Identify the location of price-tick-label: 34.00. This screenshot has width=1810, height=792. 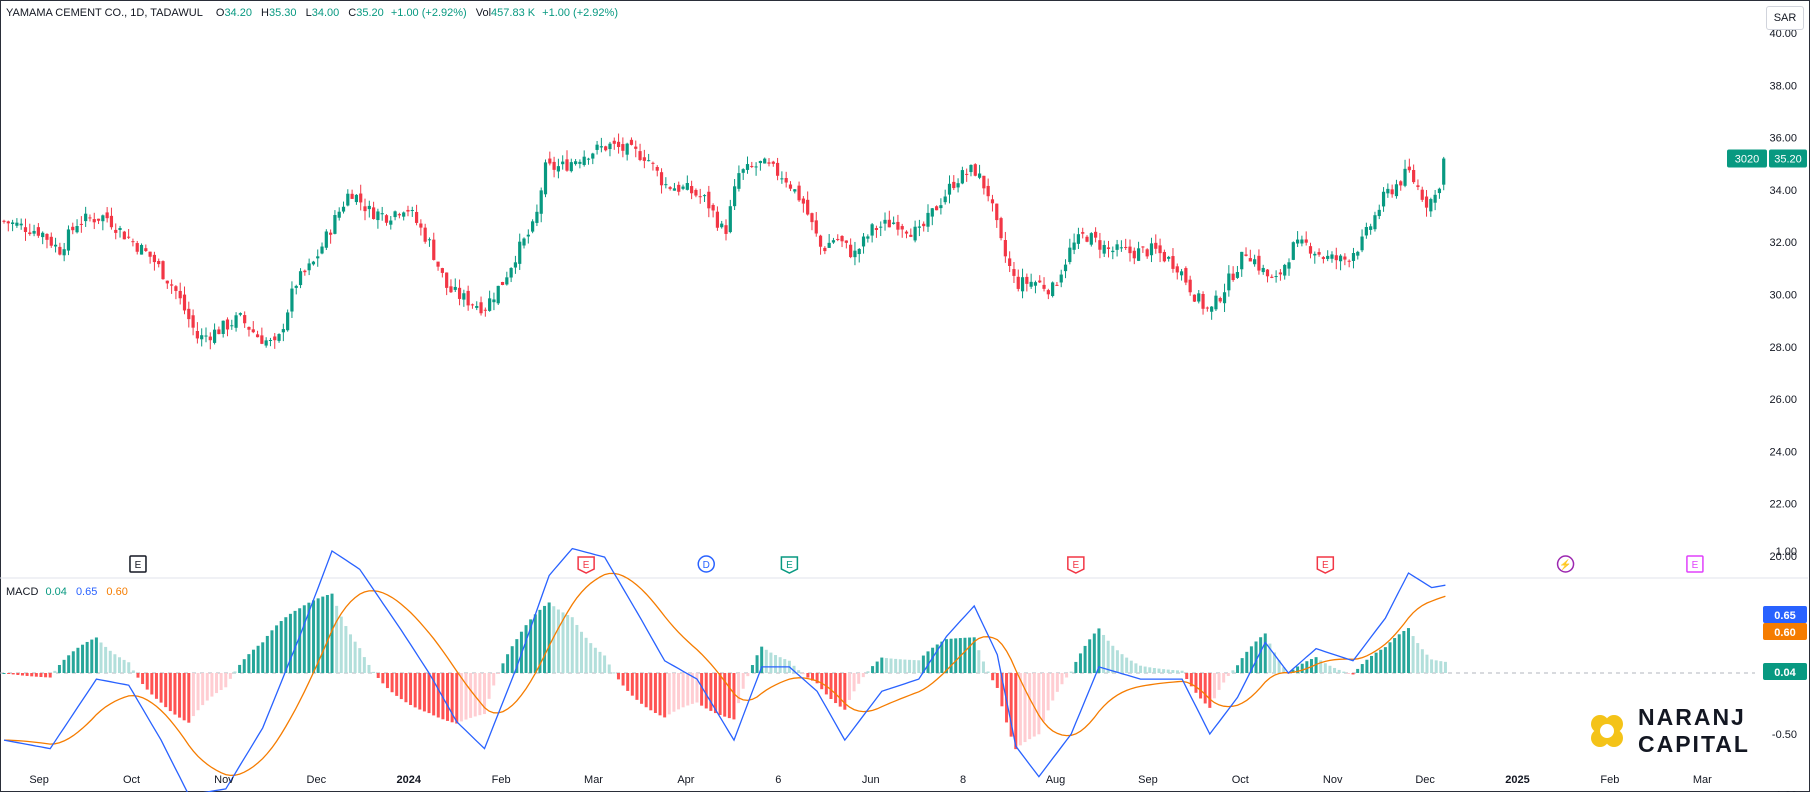
(1783, 191).